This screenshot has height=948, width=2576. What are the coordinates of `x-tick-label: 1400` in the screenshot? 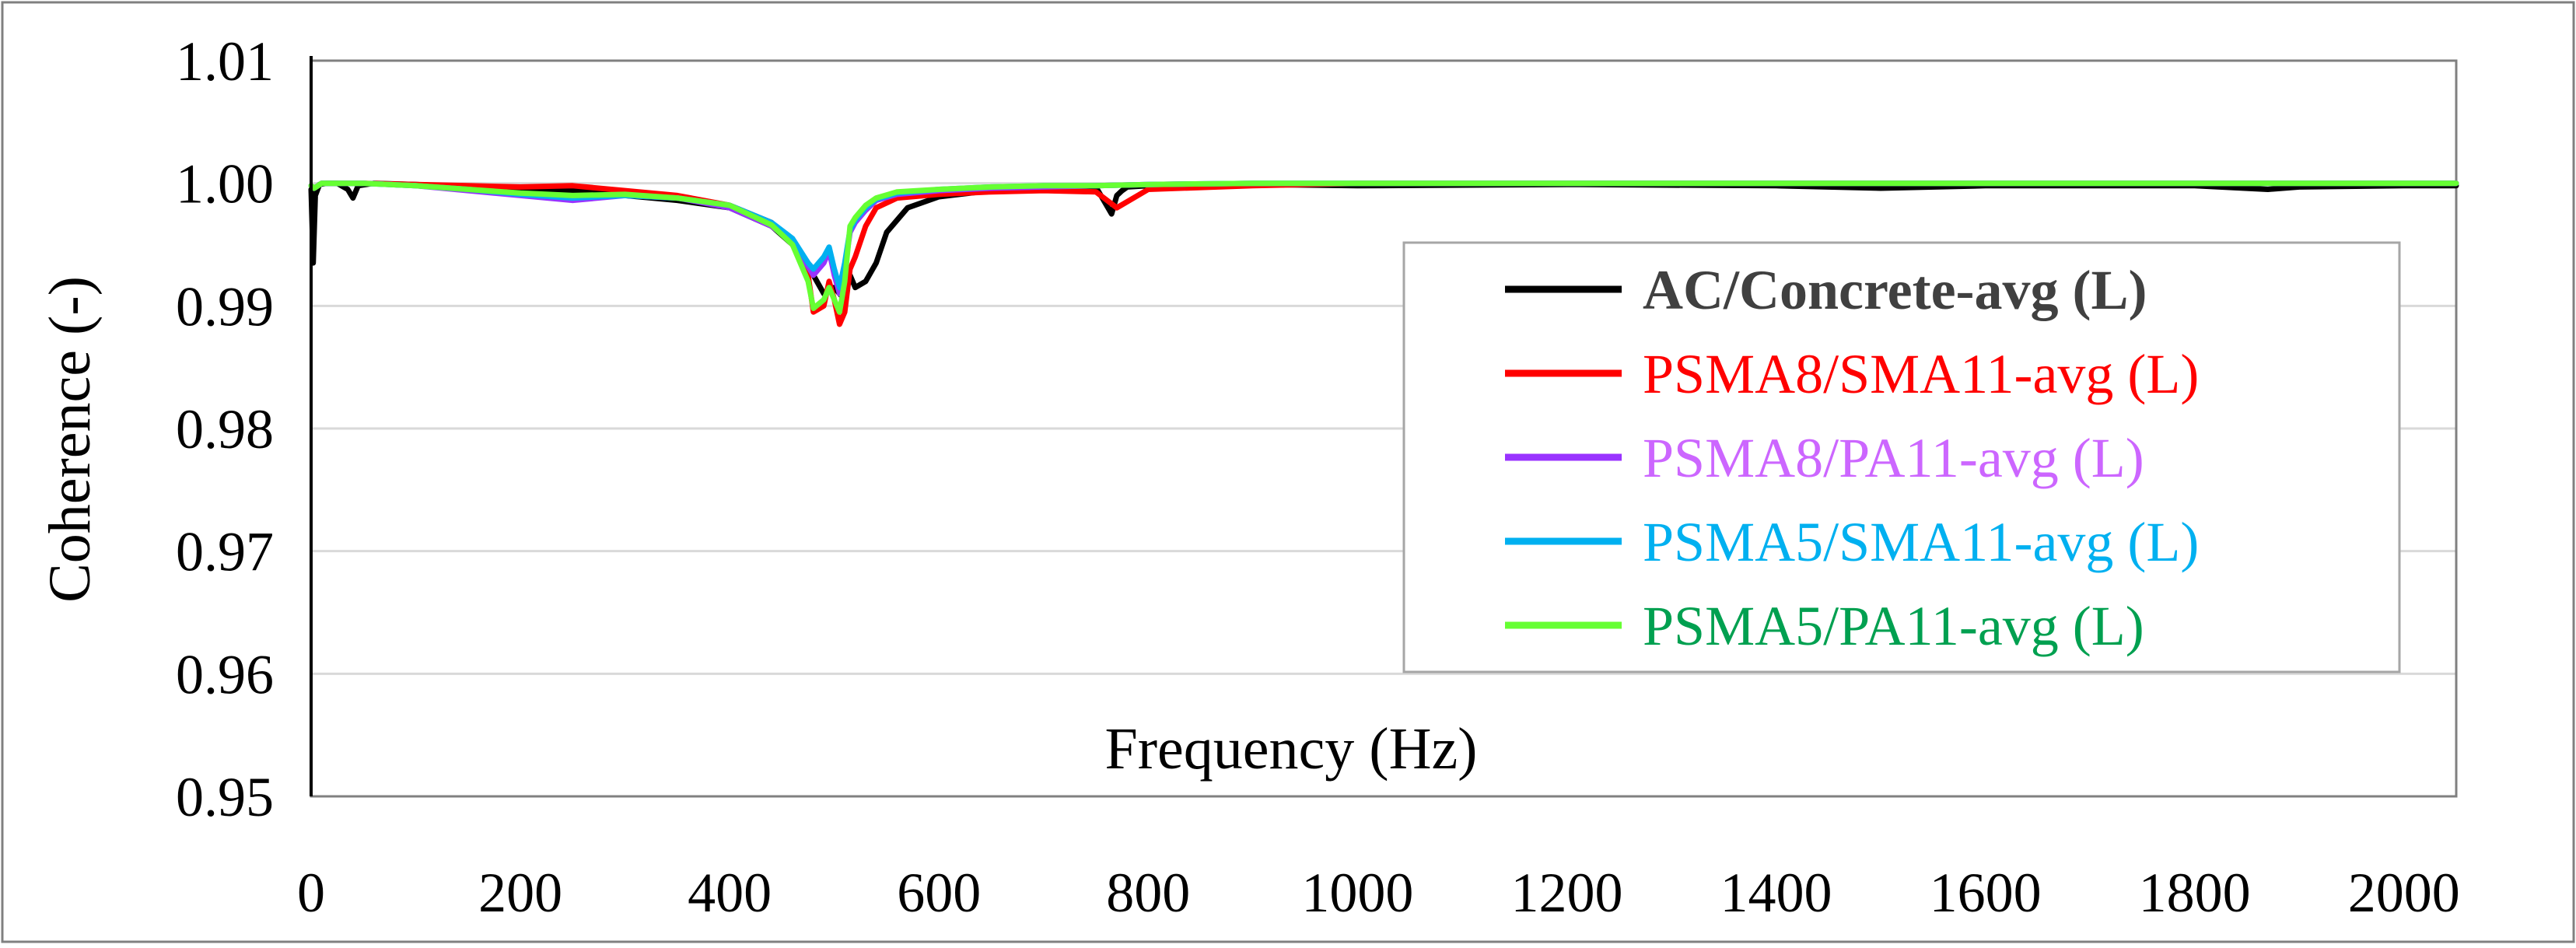 It's located at (1776, 893).